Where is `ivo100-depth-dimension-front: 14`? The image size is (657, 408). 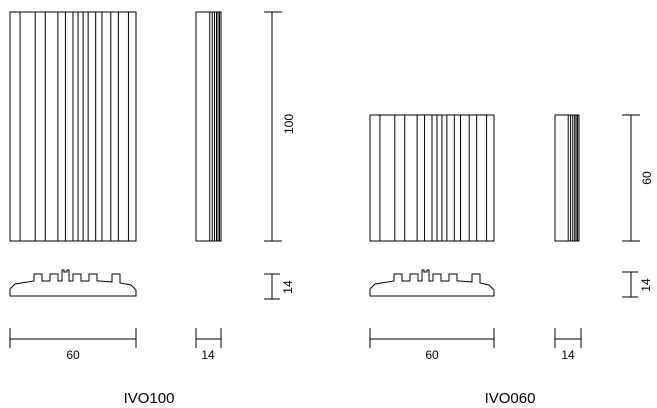
ivo100-depth-dimension-front: 14 is located at coordinates (208, 345).